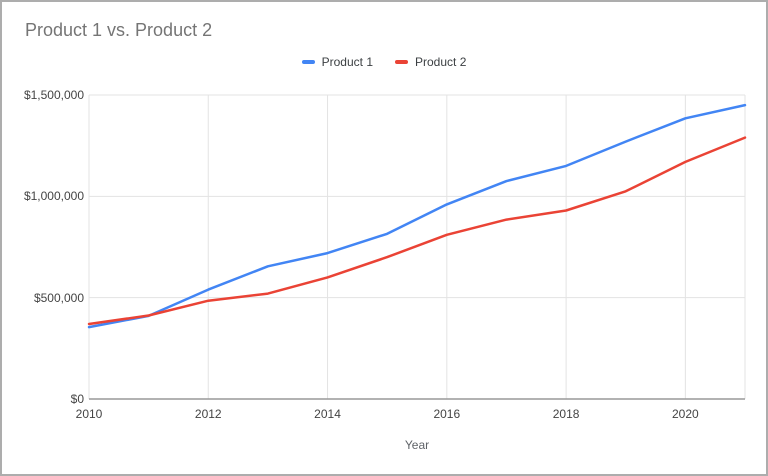  Describe the element at coordinates (327, 414) in the screenshot. I see `x-tick-label: 2014` at that location.